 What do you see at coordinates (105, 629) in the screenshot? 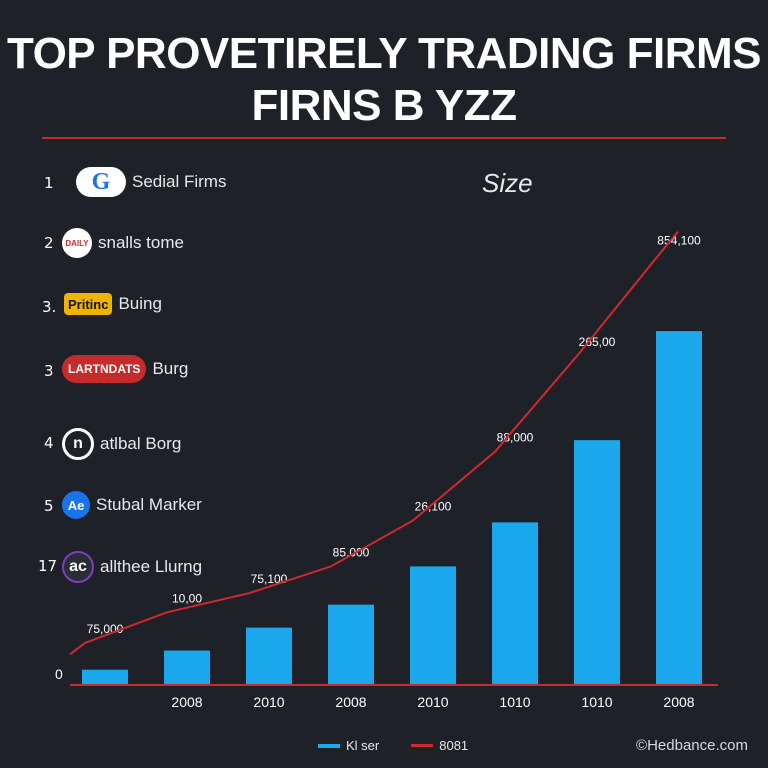
I see `data-label-1: 75,000` at bounding box center [105, 629].